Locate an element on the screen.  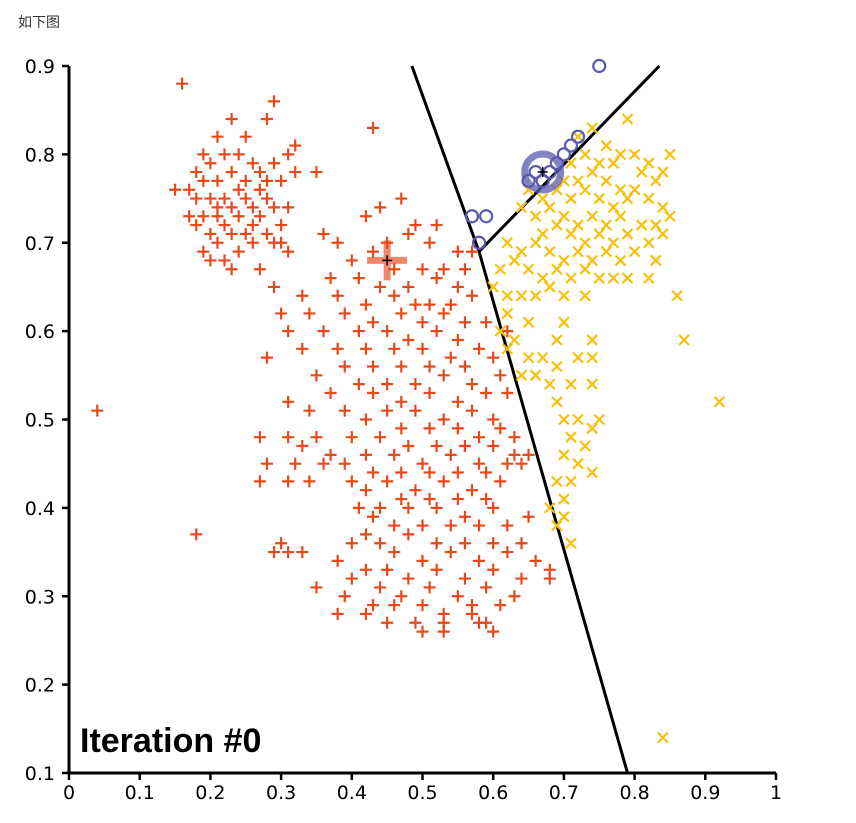
centroid-cluster-a-center is located at coordinates (387, 260).